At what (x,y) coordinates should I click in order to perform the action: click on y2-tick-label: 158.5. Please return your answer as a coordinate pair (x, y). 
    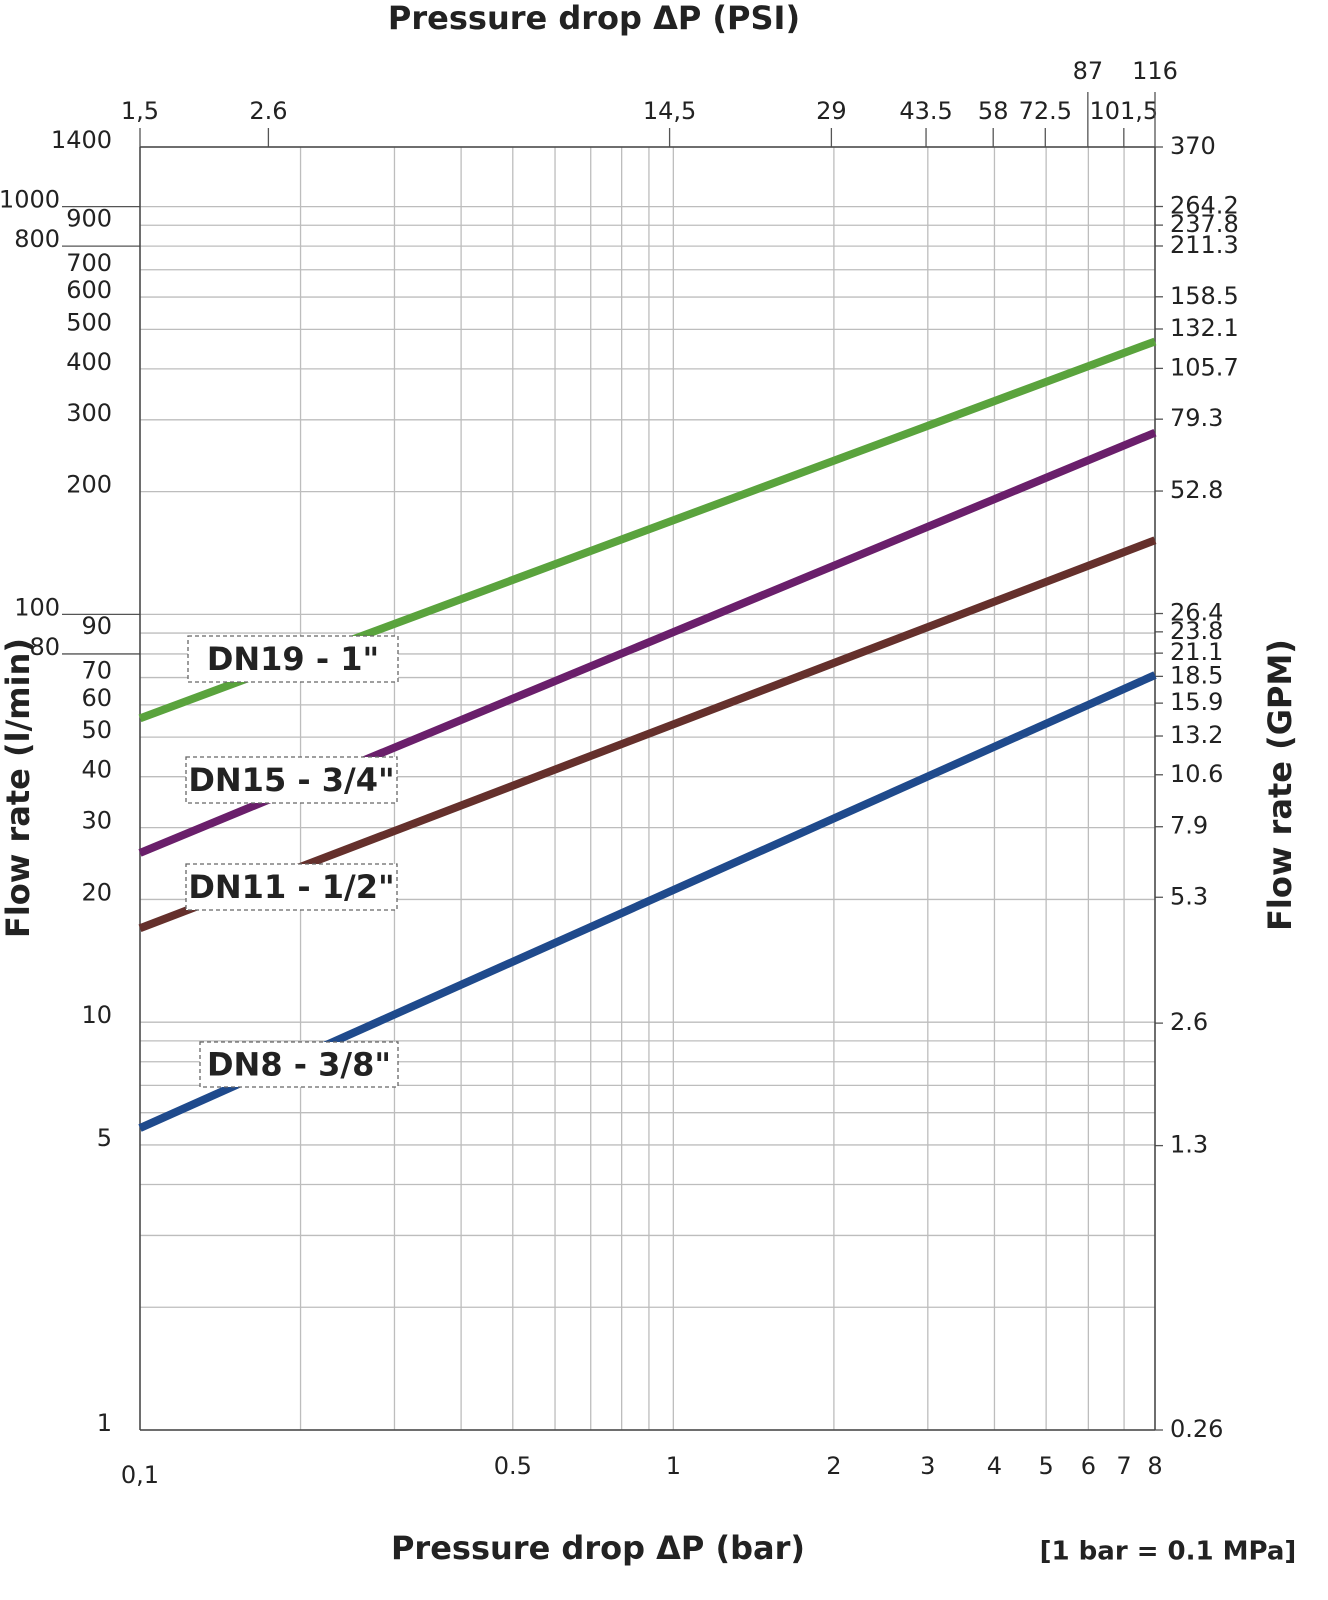
    Looking at the image, I should click on (1204, 296).